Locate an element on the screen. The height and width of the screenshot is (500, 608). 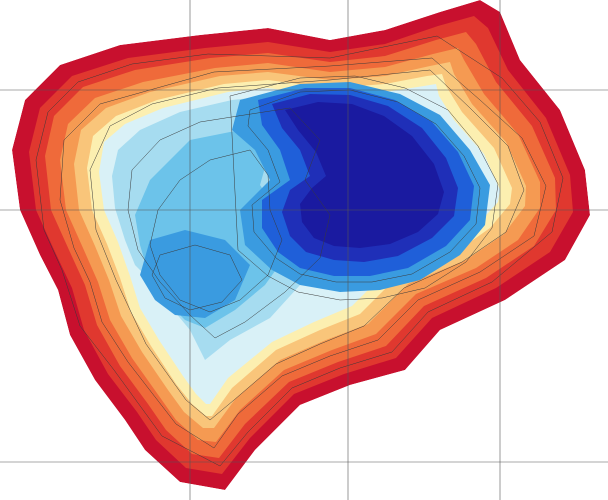
band-deepest-blue is located at coordinates (364, 175).